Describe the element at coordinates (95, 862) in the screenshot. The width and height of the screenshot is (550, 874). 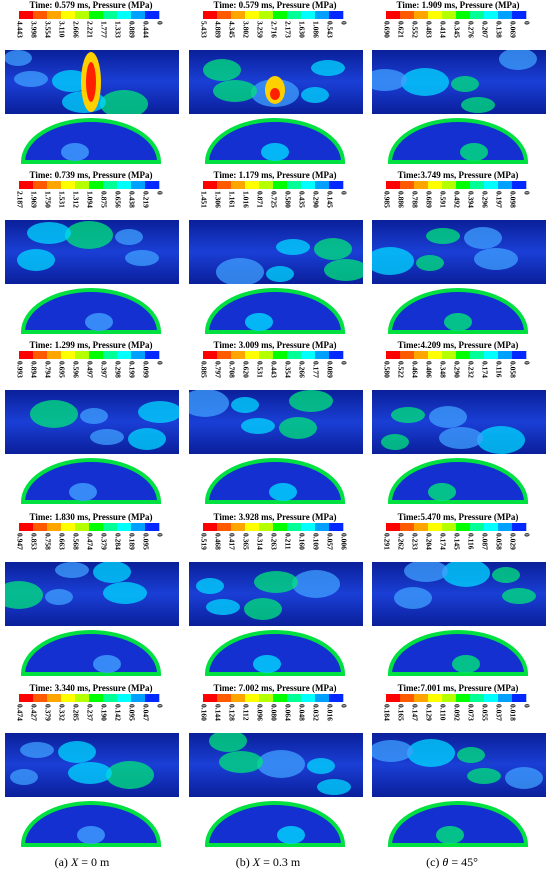
I see `caption-value: = 0 m` at that location.